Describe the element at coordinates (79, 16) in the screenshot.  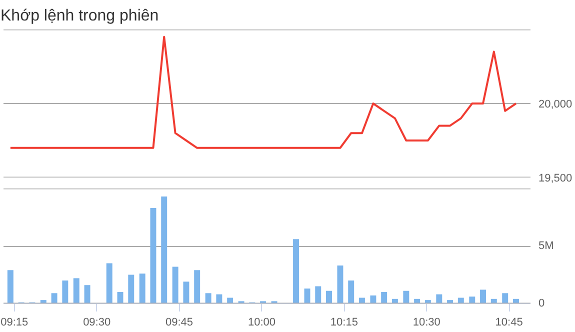
I see `chart-title: Khớp lệnh trong phiên` at that location.